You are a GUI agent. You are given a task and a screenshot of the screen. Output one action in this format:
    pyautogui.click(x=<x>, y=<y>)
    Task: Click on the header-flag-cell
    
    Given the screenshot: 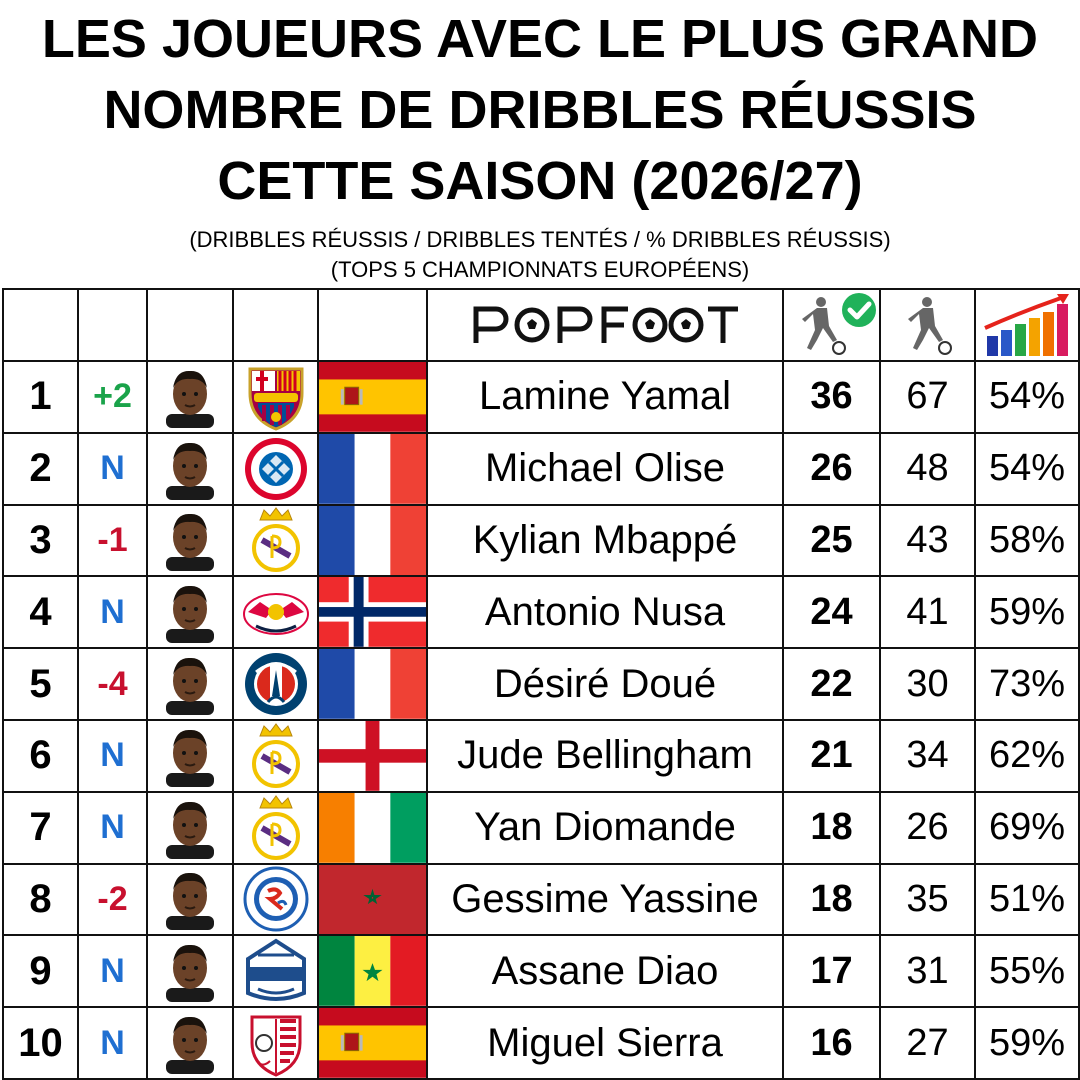 What is the action you would take?
    pyautogui.click(x=372, y=325)
    